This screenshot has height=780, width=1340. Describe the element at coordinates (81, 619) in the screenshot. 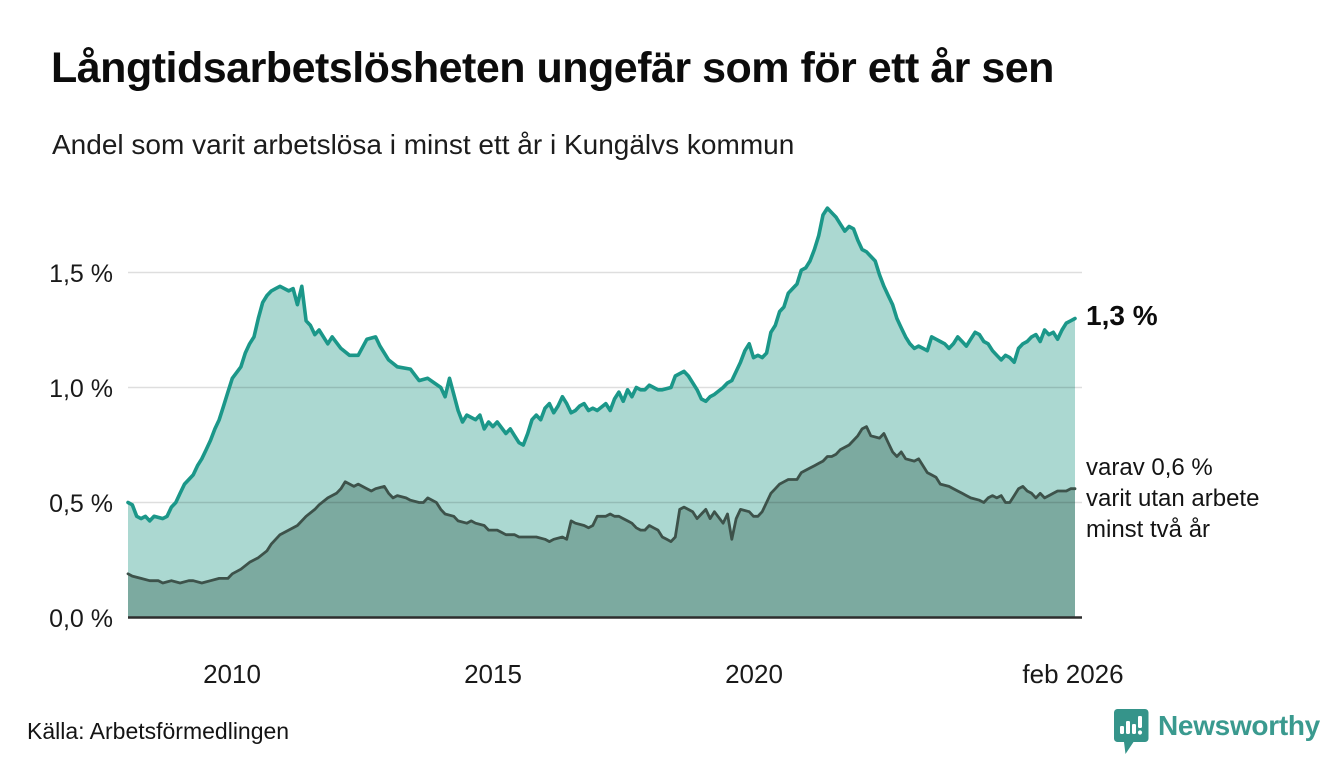

I see `y-axis-tick-0: 0,0 %` at that location.